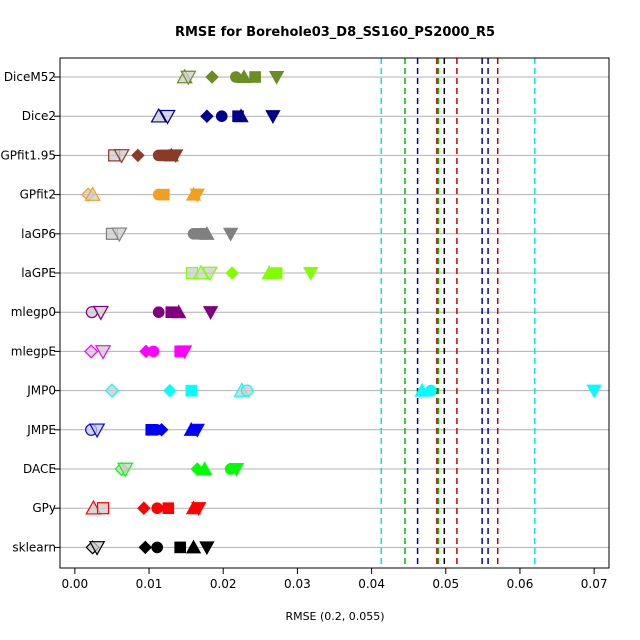  Describe the element at coordinates (28, 155) in the screenshot. I see `y-tick-label: GPfit1.95` at that location.